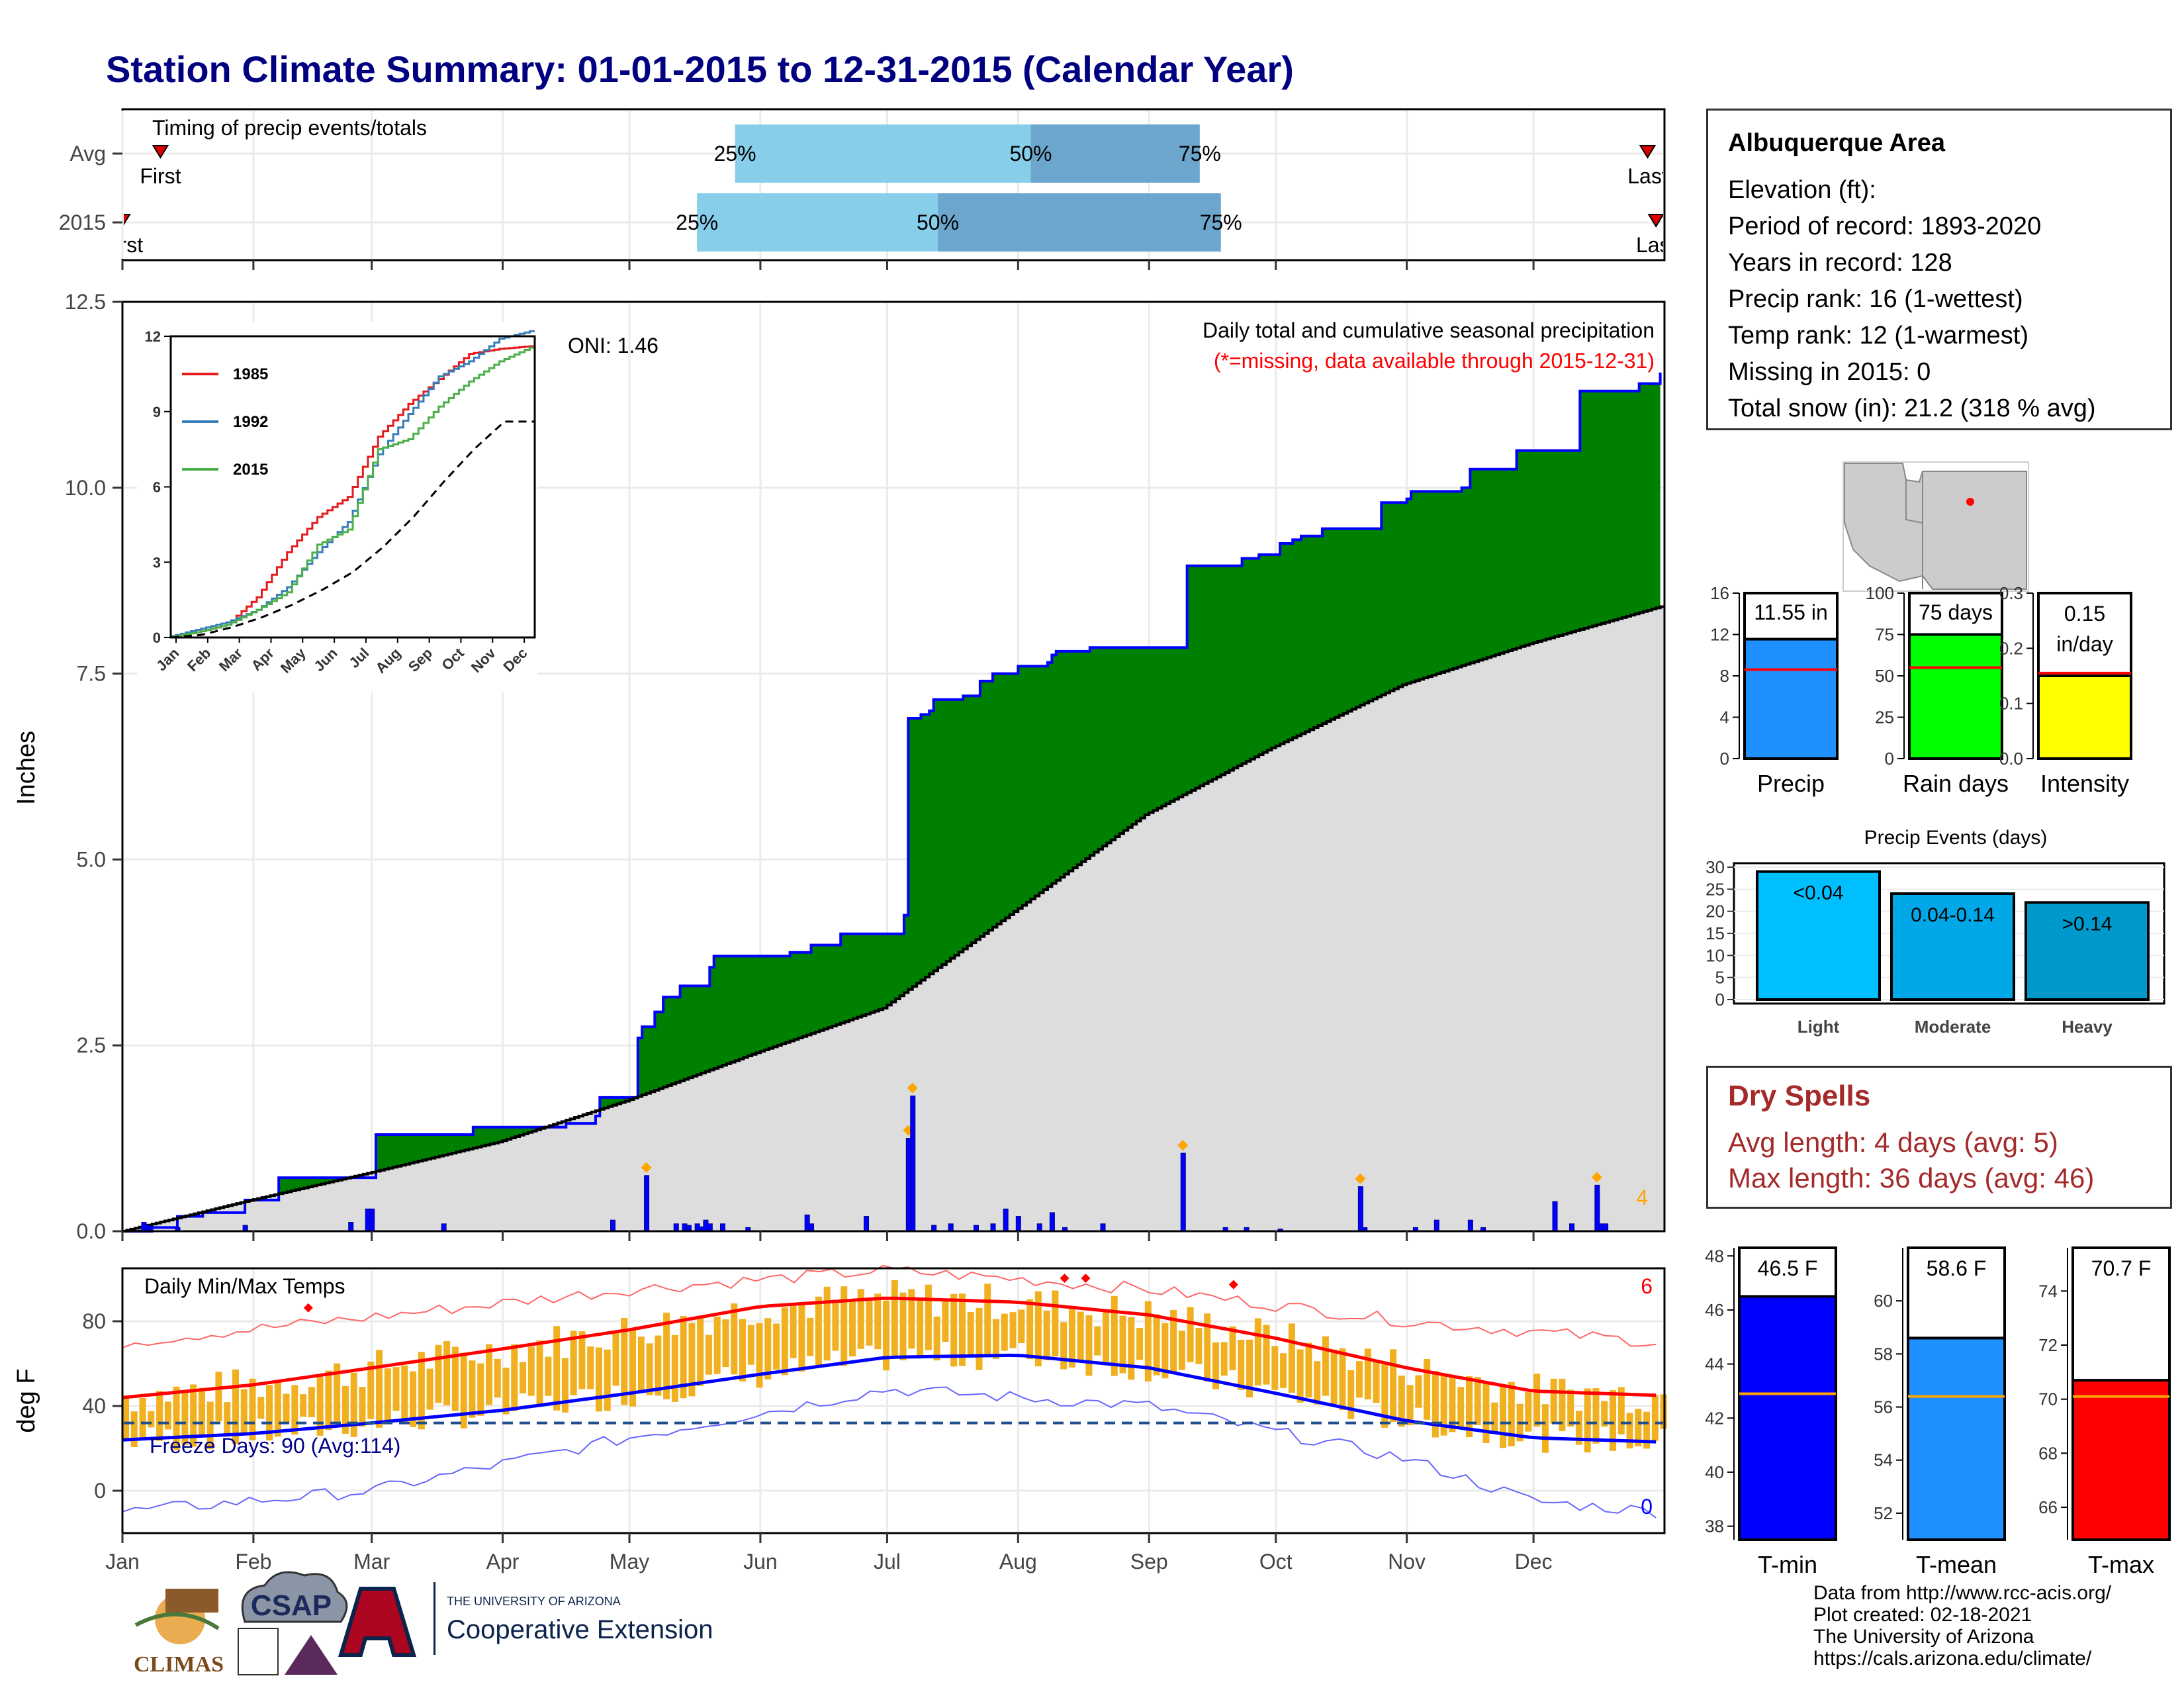 The height and width of the screenshot is (1688, 2184). I want to click on month-label: Nov, so click(1407, 1561).